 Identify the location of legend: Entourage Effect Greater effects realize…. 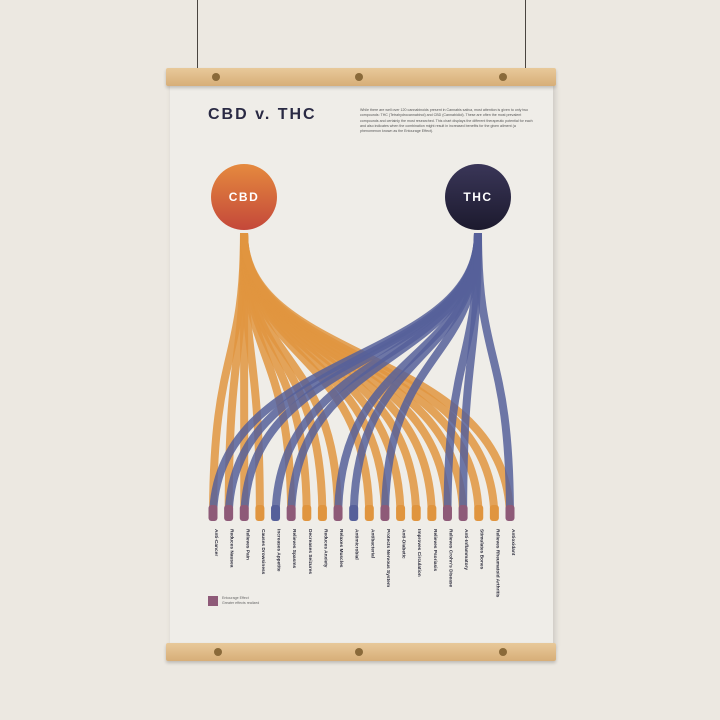
(233, 601).